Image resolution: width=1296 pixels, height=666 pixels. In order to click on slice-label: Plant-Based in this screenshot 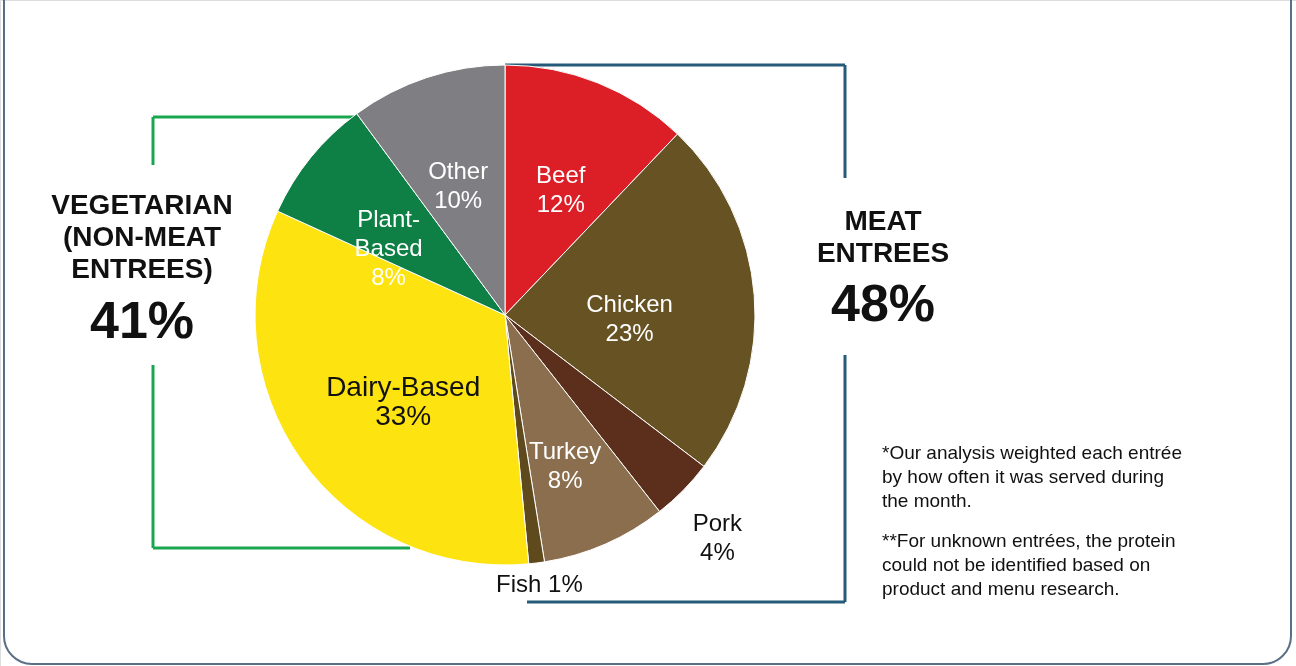, I will do `click(388, 233)`.